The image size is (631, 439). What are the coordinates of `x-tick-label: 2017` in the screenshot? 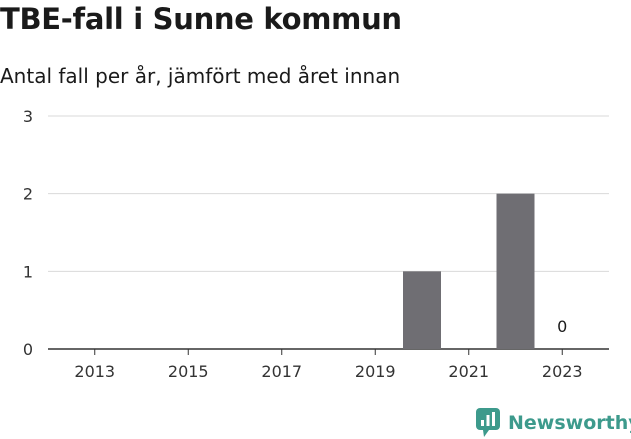 It's located at (281, 371).